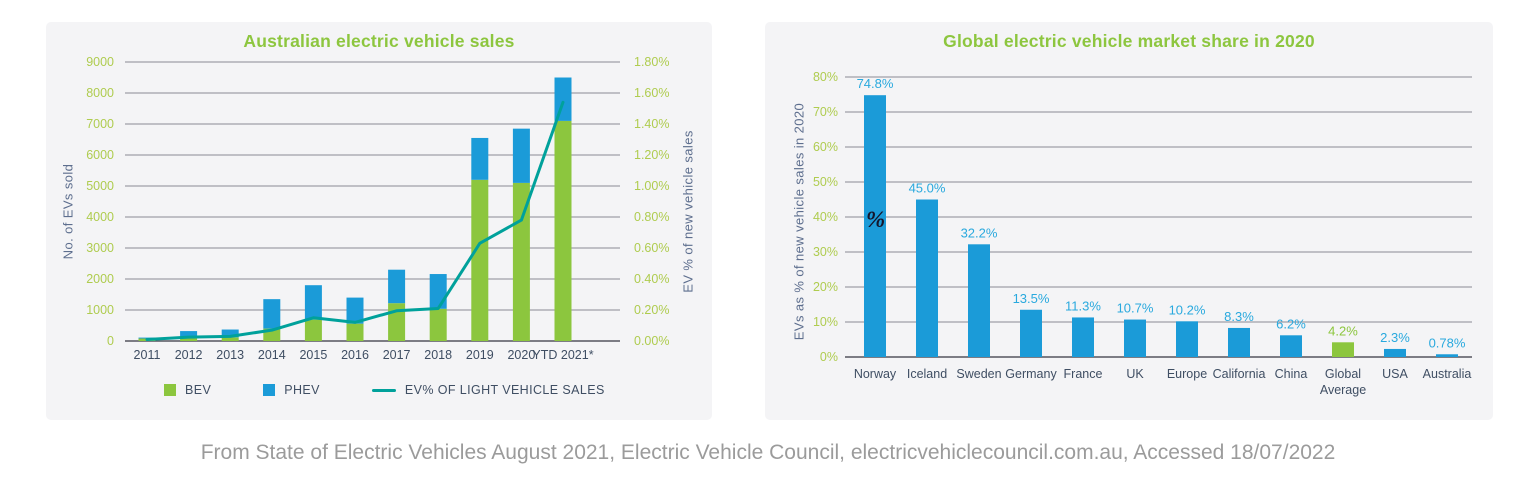 This screenshot has height=484, width=1536. Describe the element at coordinates (355, 220) in the screenshot. I see `ev-percent-line` at that location.